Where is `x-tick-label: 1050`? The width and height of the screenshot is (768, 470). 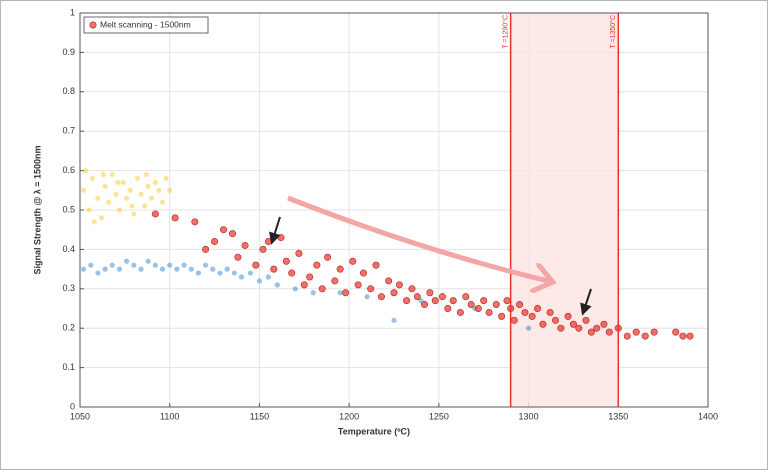
x-tick-label: 1050 is located at coordinates (80, 416).